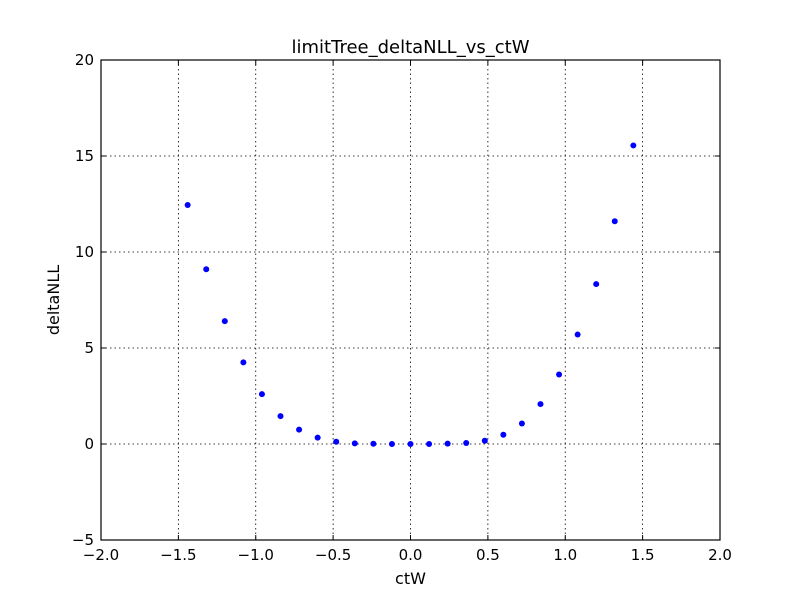 This screenshot has width=800, height=605. What do you see at coordinates (89, 348) in the screenshot?
I see `y-tick-label: 5` at bounding box center [89, 348].